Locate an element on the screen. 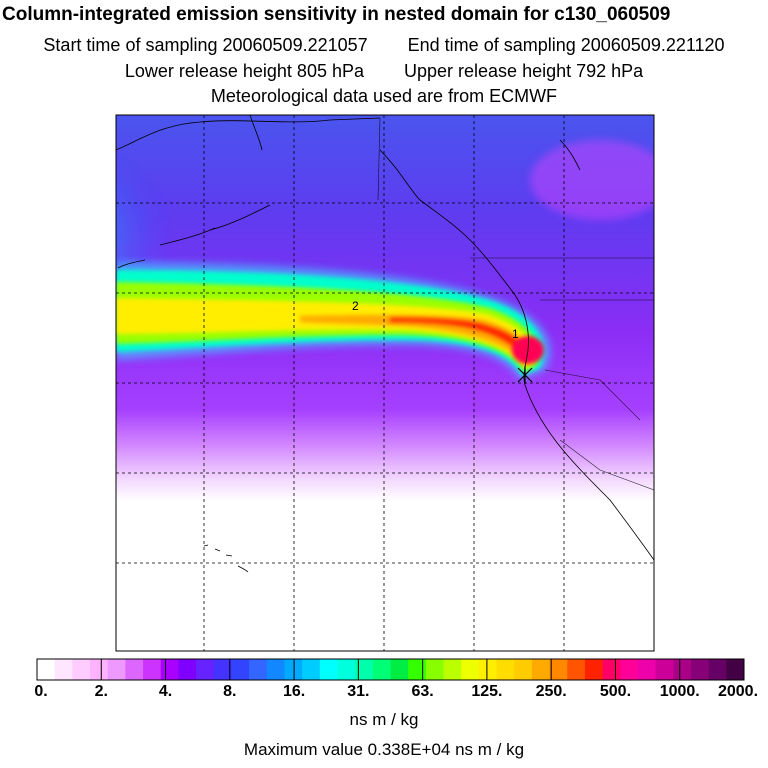 Image resolution: width=768 pixels, height=768 pixels. upper-release-label: Upper release height 792 hPa is located at coordinates (524, 71).